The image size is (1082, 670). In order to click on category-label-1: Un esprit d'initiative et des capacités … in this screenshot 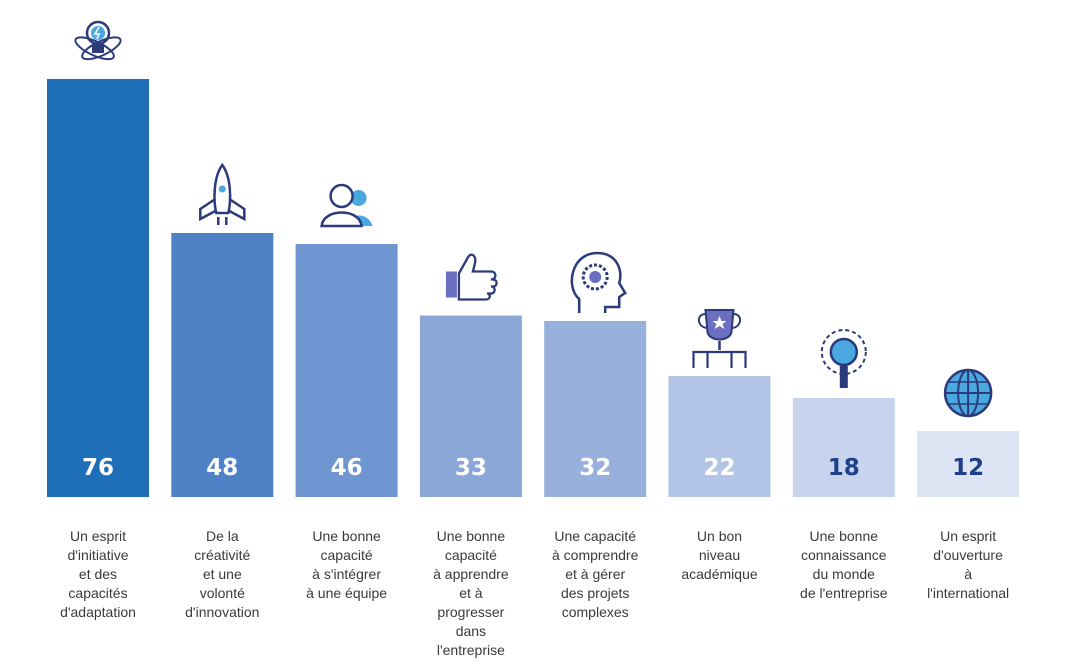, I will do `click(98, 574)`.